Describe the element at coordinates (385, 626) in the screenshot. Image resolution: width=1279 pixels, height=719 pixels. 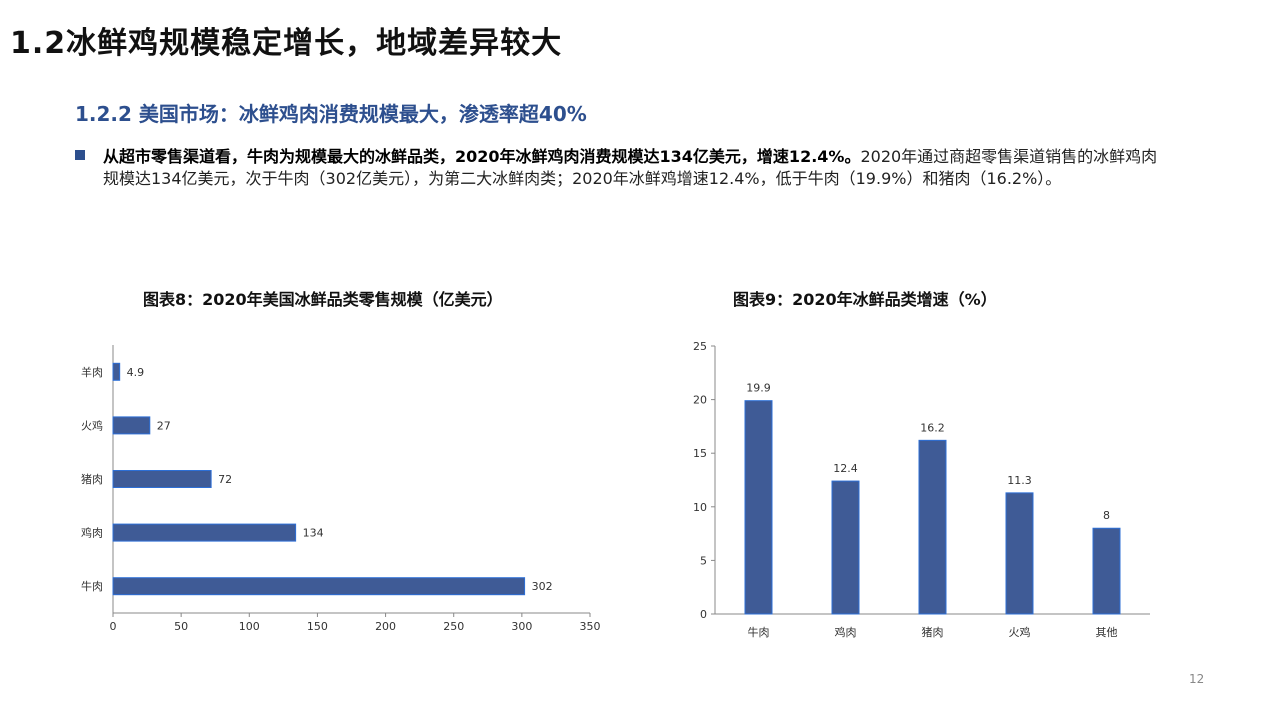
I see `chart8-x-tick-label: 200` at that location.